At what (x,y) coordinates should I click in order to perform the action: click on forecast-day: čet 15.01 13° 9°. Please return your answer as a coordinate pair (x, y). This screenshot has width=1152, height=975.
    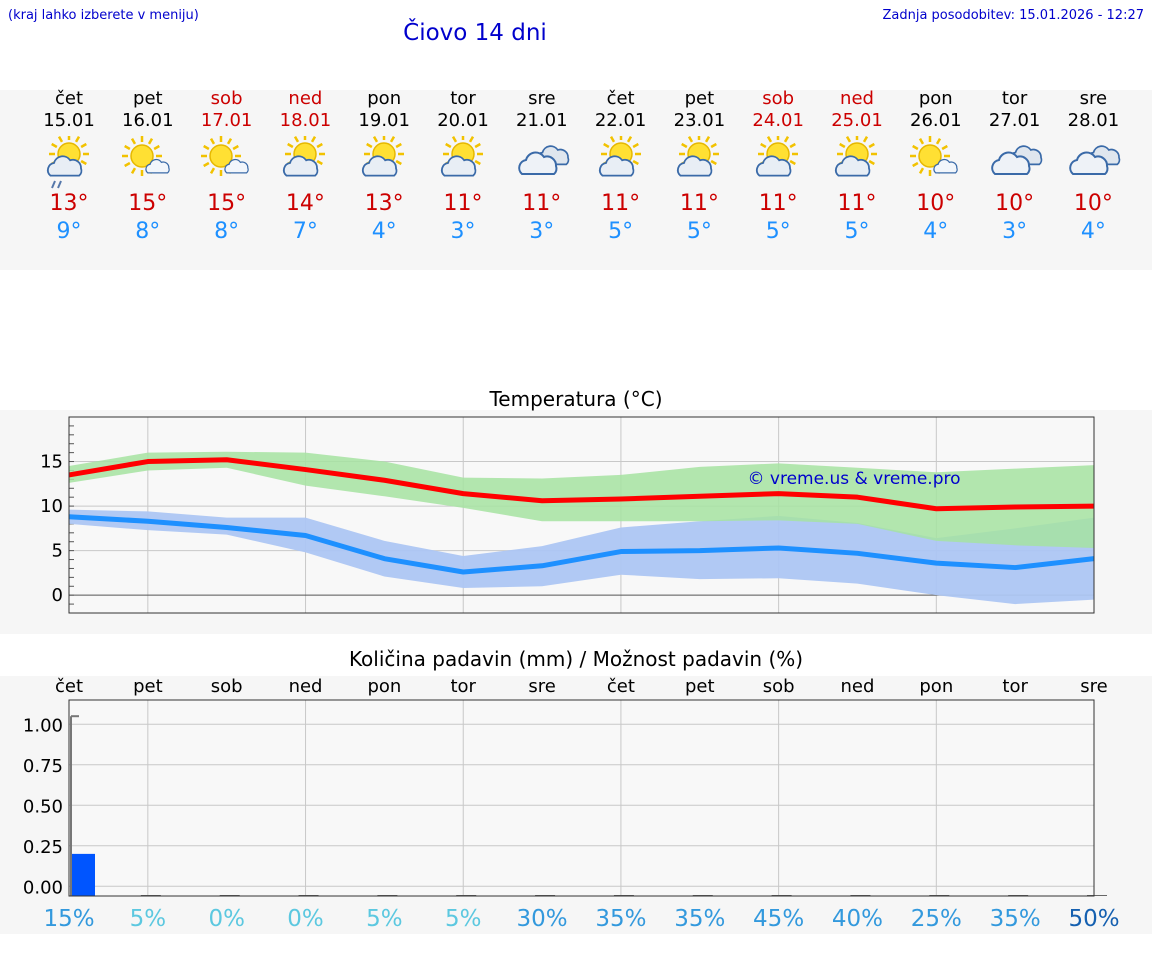
    Looking at the image, I should click on (69, 167).